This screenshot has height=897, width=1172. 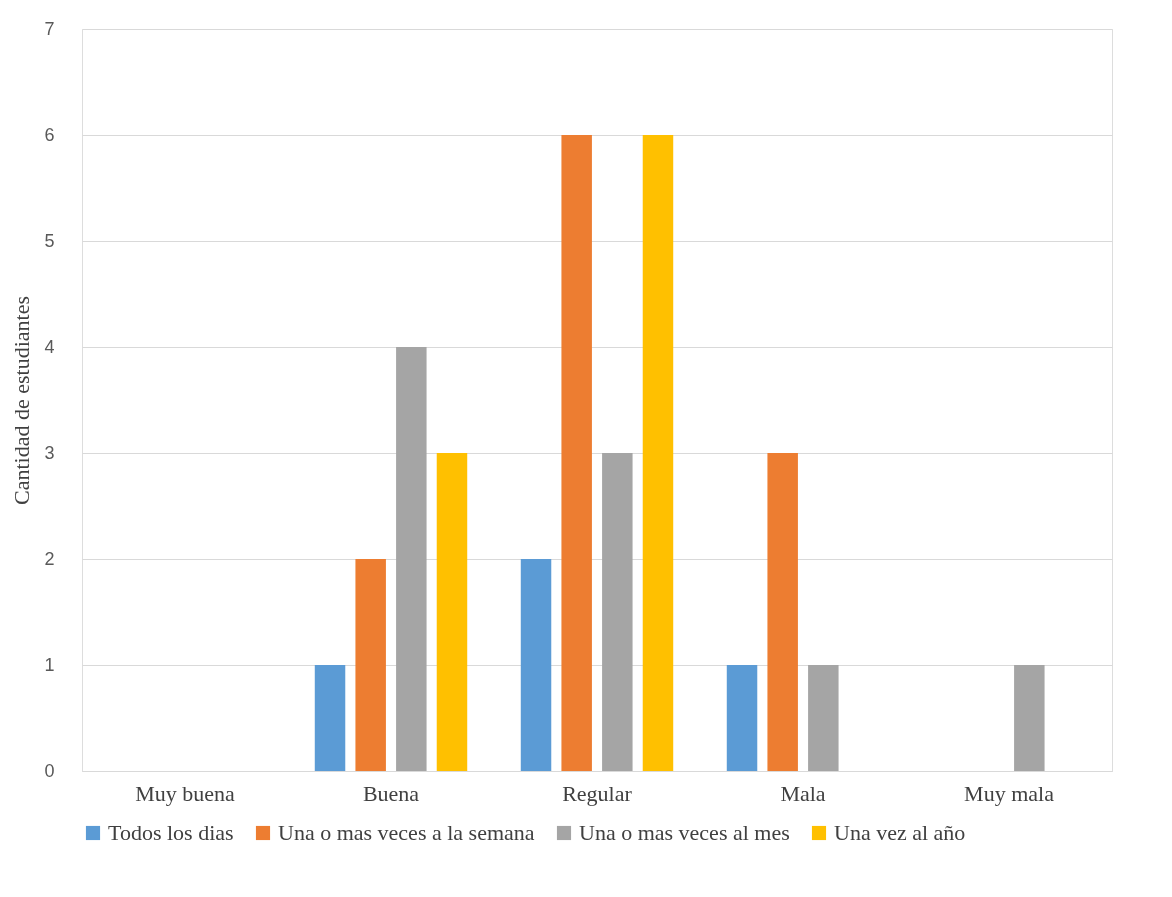 What do you see at coordinates (900, 832) in the screenshot?
I see `legend-label: Una vez al año` at bounding box center [900, 832].